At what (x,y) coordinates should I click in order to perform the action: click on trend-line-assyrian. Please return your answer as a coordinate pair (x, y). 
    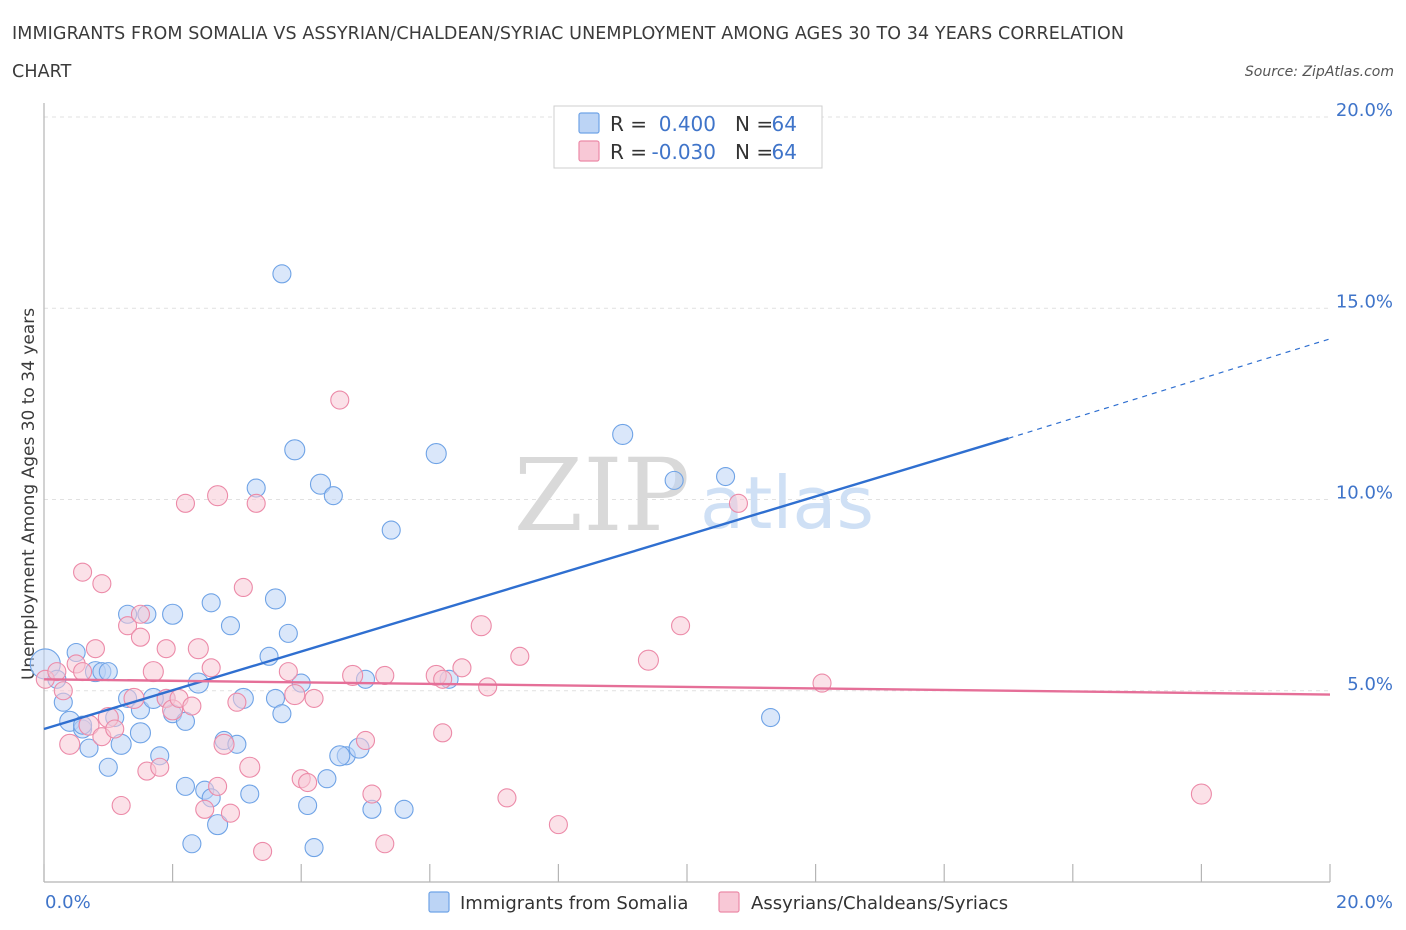
    Looking at the image, I should click on (687, 687).